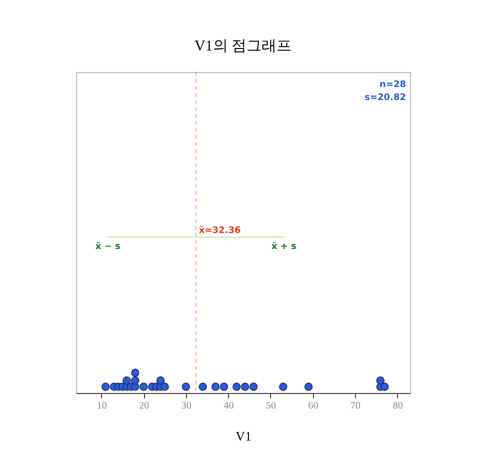  I want to click on text: s=20.82, so click(385, 98).